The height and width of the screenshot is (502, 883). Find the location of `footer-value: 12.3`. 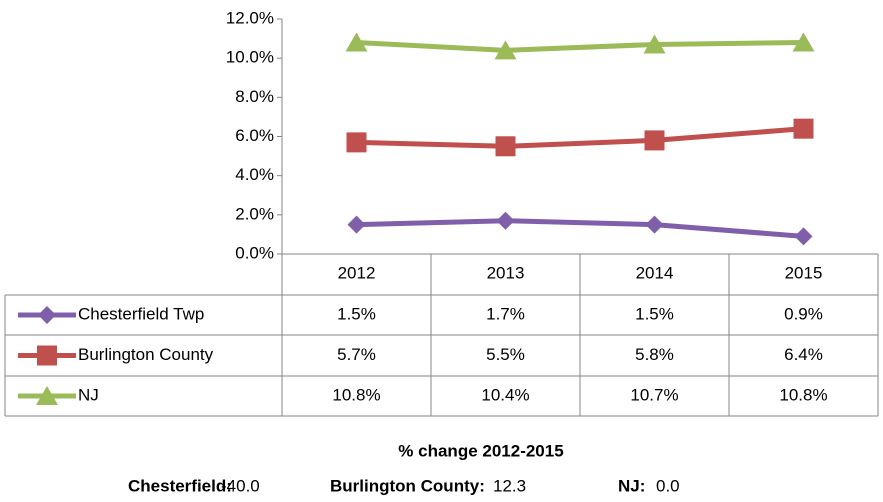

footer-value: 12.3 is located at coordinates (509, 485).